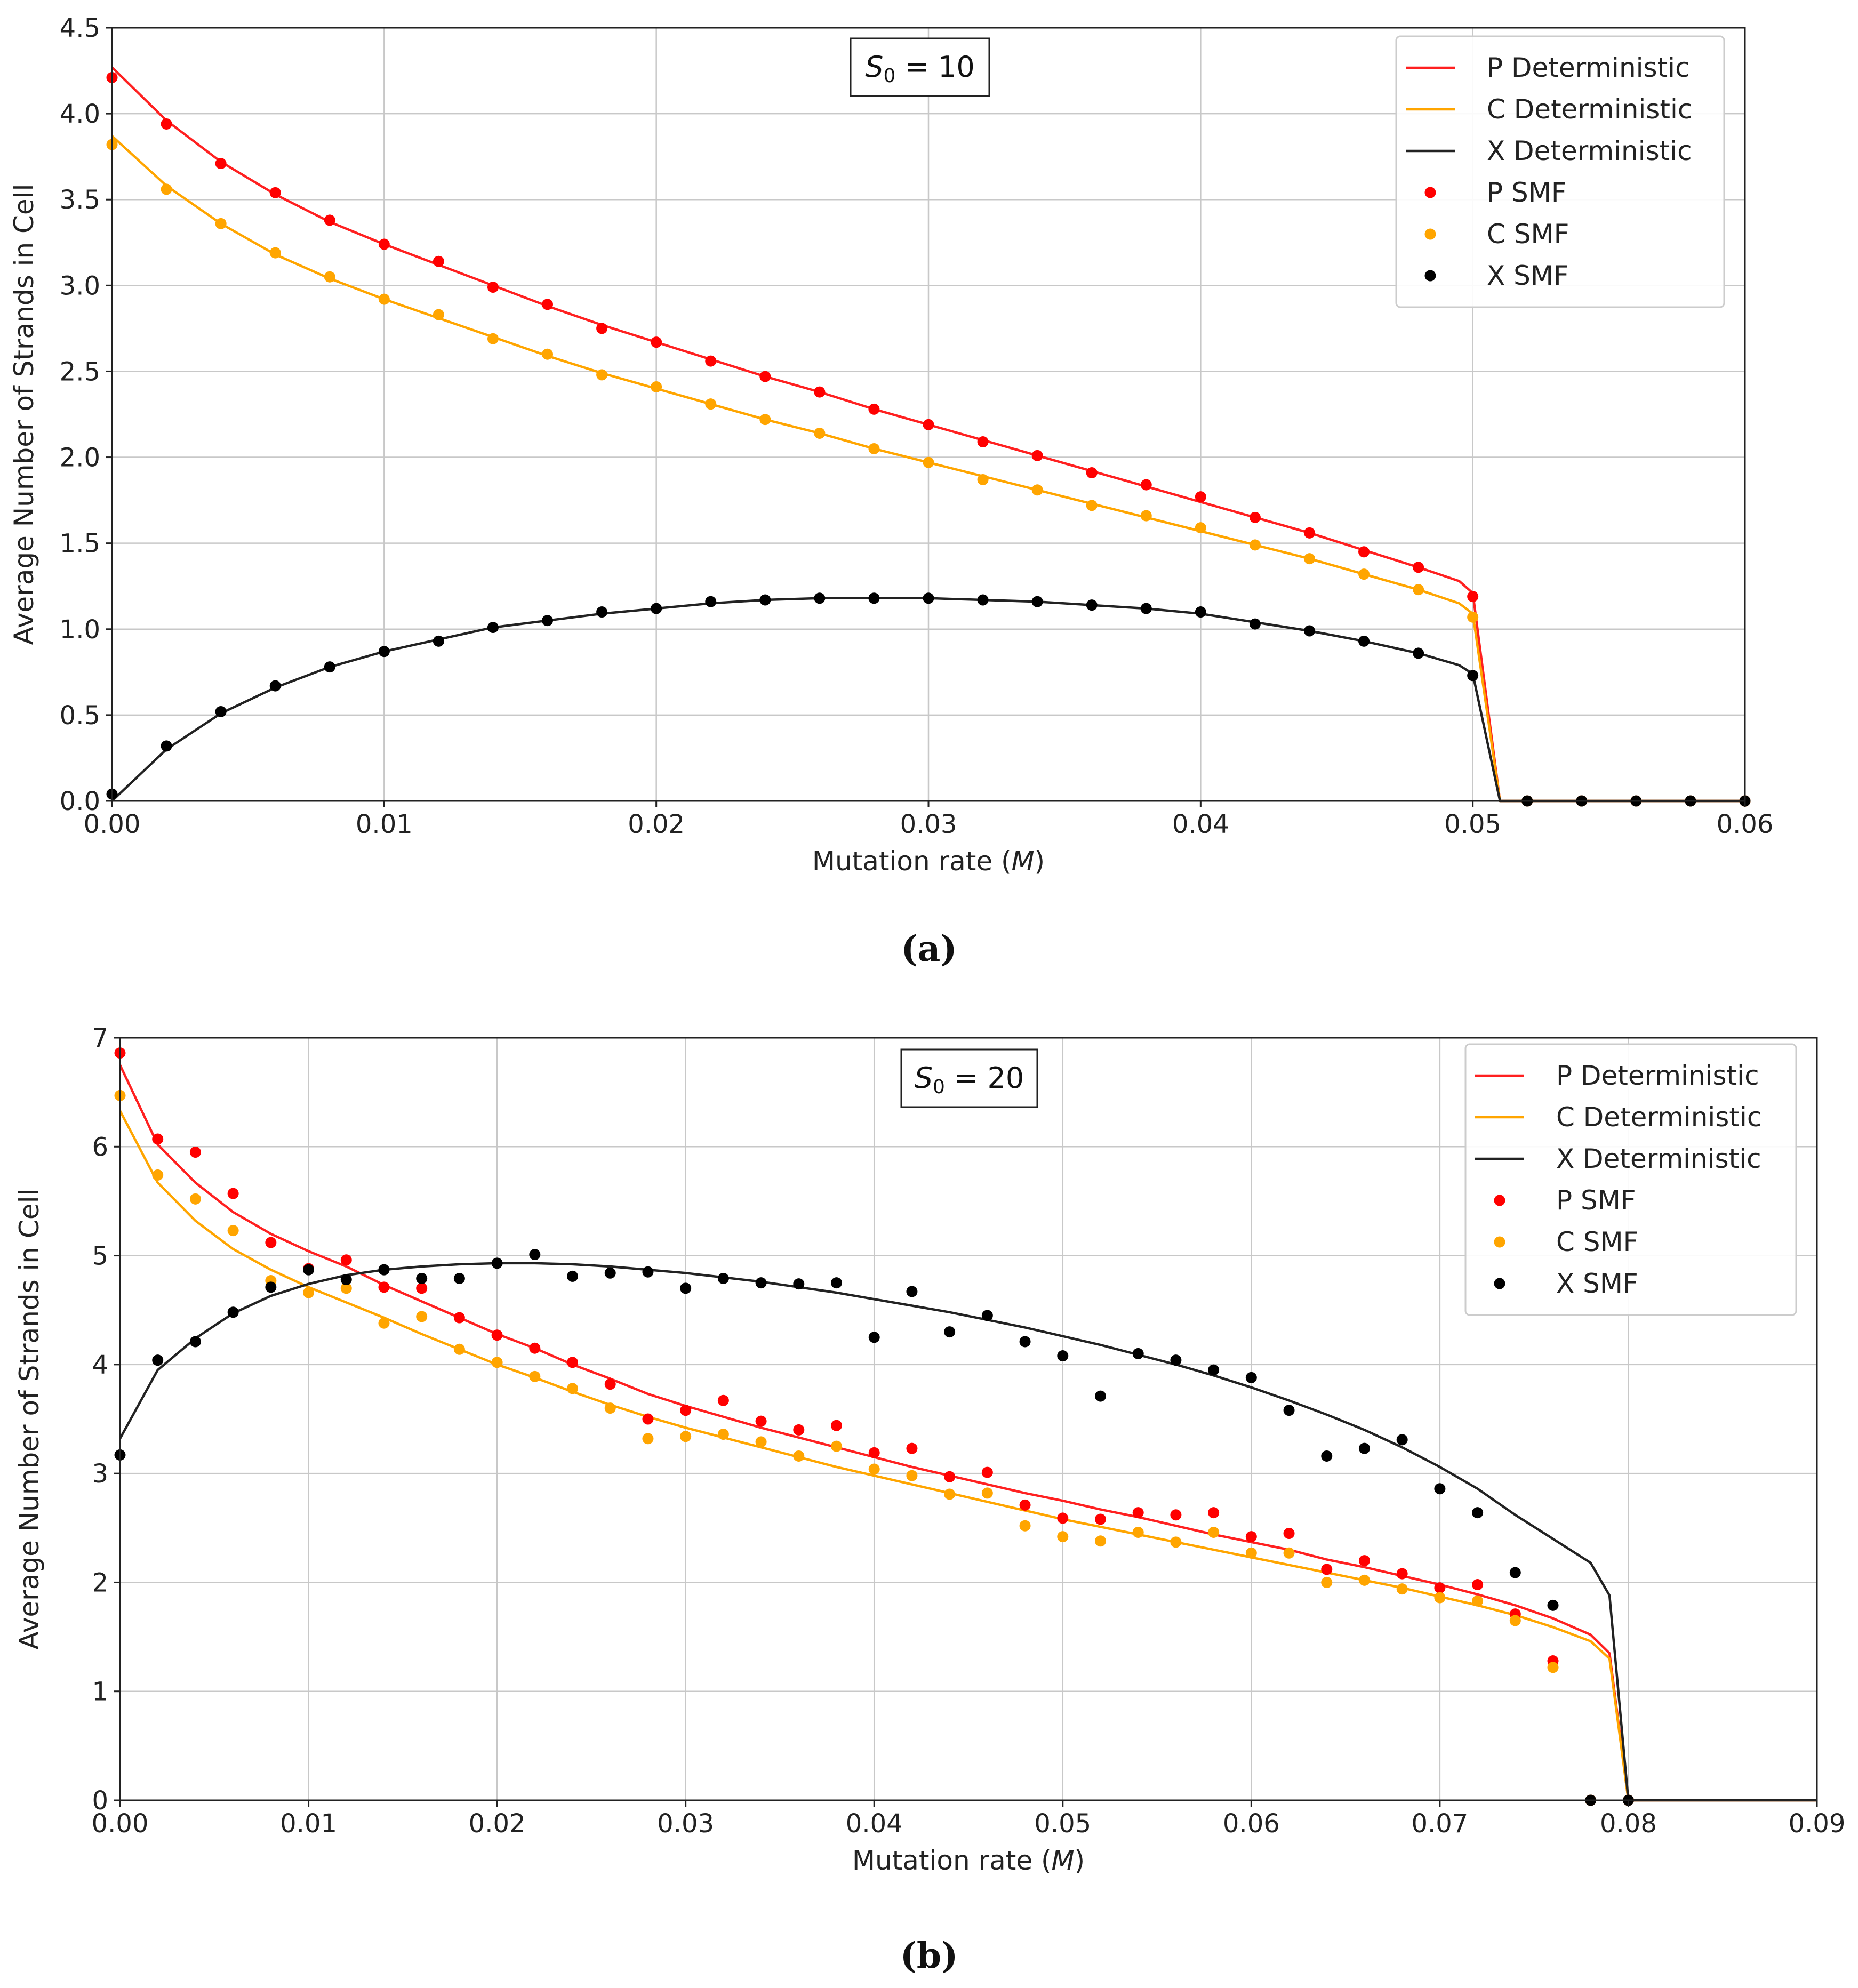 The height and width of the screenshot is (1988, 1858). What do you see at coordinates (80, 114) in the screenshot?
I see `panel-a-ytick-label-8: 4.0` at bounding box center [80, 114].